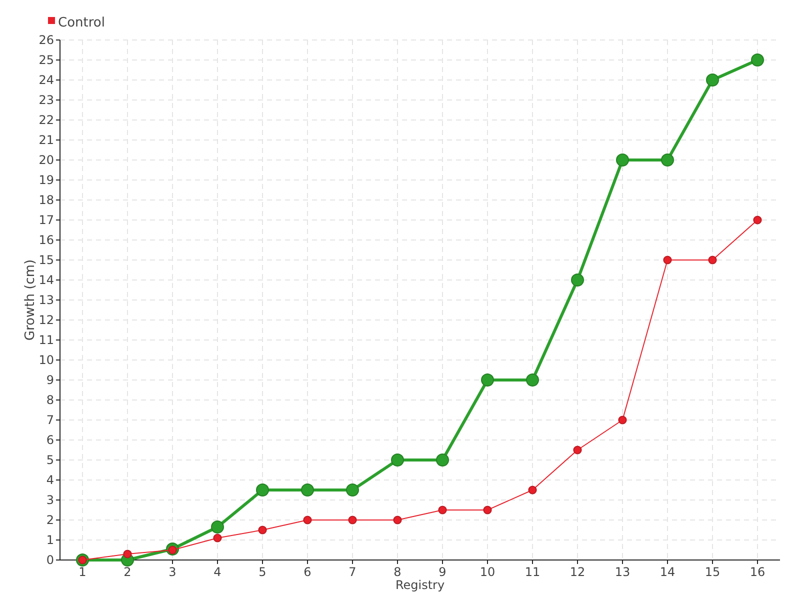  I want to click on x-tick-label: 12, so click(578, 572).